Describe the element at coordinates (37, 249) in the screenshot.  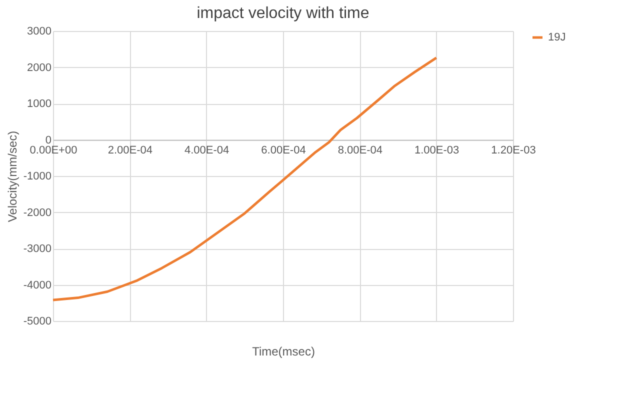
I see `y-tick-label: -3000` at that location.